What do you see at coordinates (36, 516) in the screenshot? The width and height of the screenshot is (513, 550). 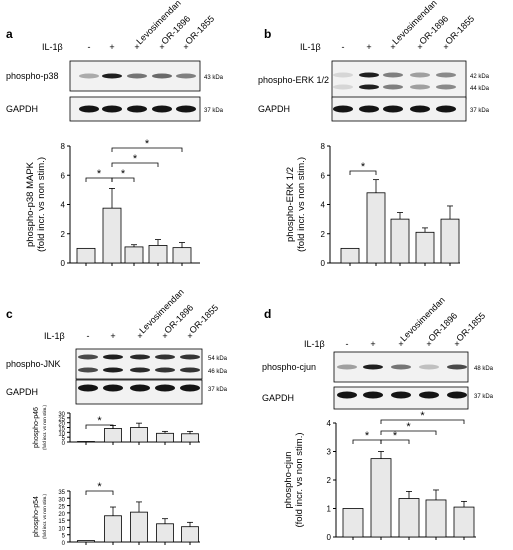 I see `y-axis-label: phospho-p54` at bounding box center [36, 516].